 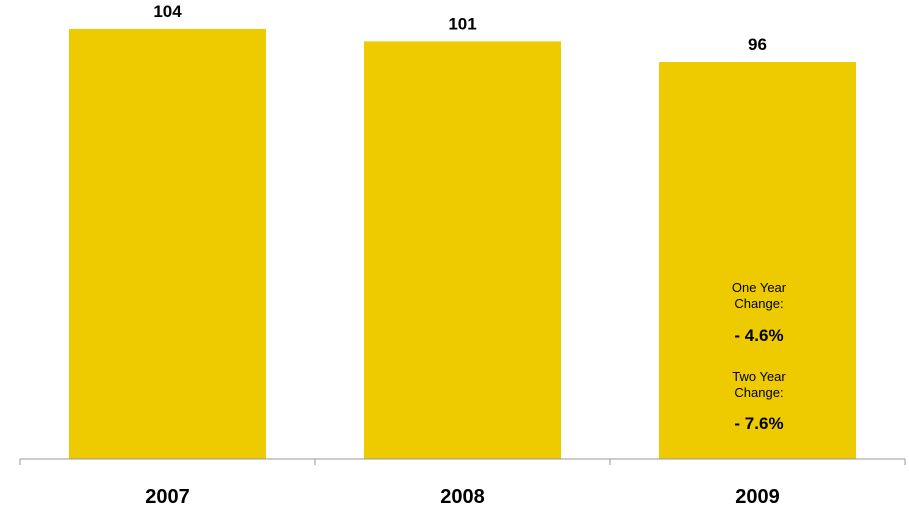 I want to click on one-year-change-value: - 4.6%, so click(x=759, y=335).